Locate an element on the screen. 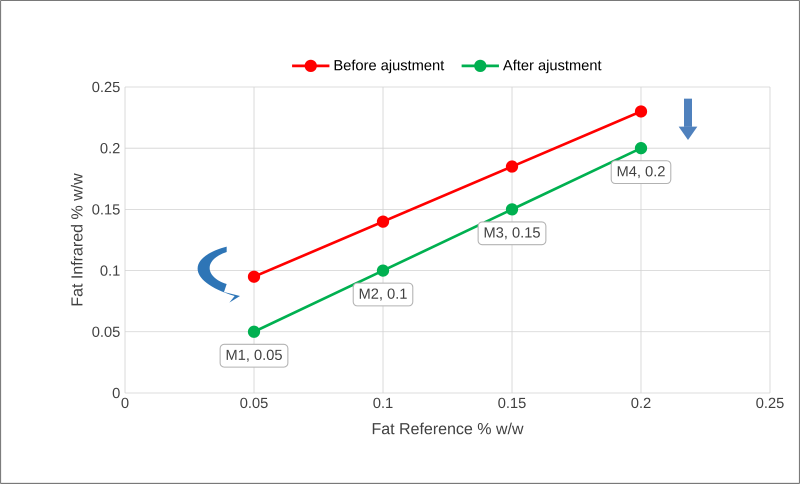  x-tick-label: 0 is located at coordinates (124, 403).